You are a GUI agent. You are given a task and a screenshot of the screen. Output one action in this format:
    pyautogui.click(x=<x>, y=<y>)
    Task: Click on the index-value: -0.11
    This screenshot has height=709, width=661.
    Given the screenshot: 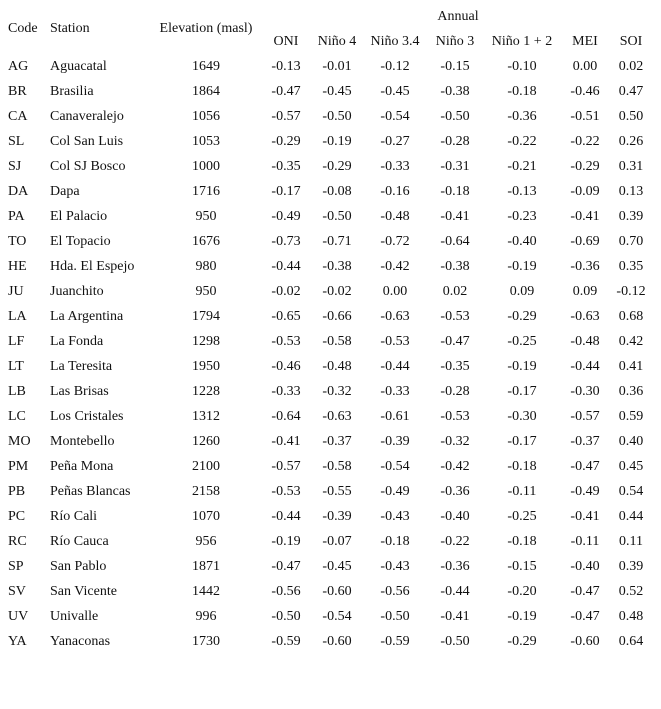 What is the action you would take?
    pyautogui.click(x=522, y=491)
    